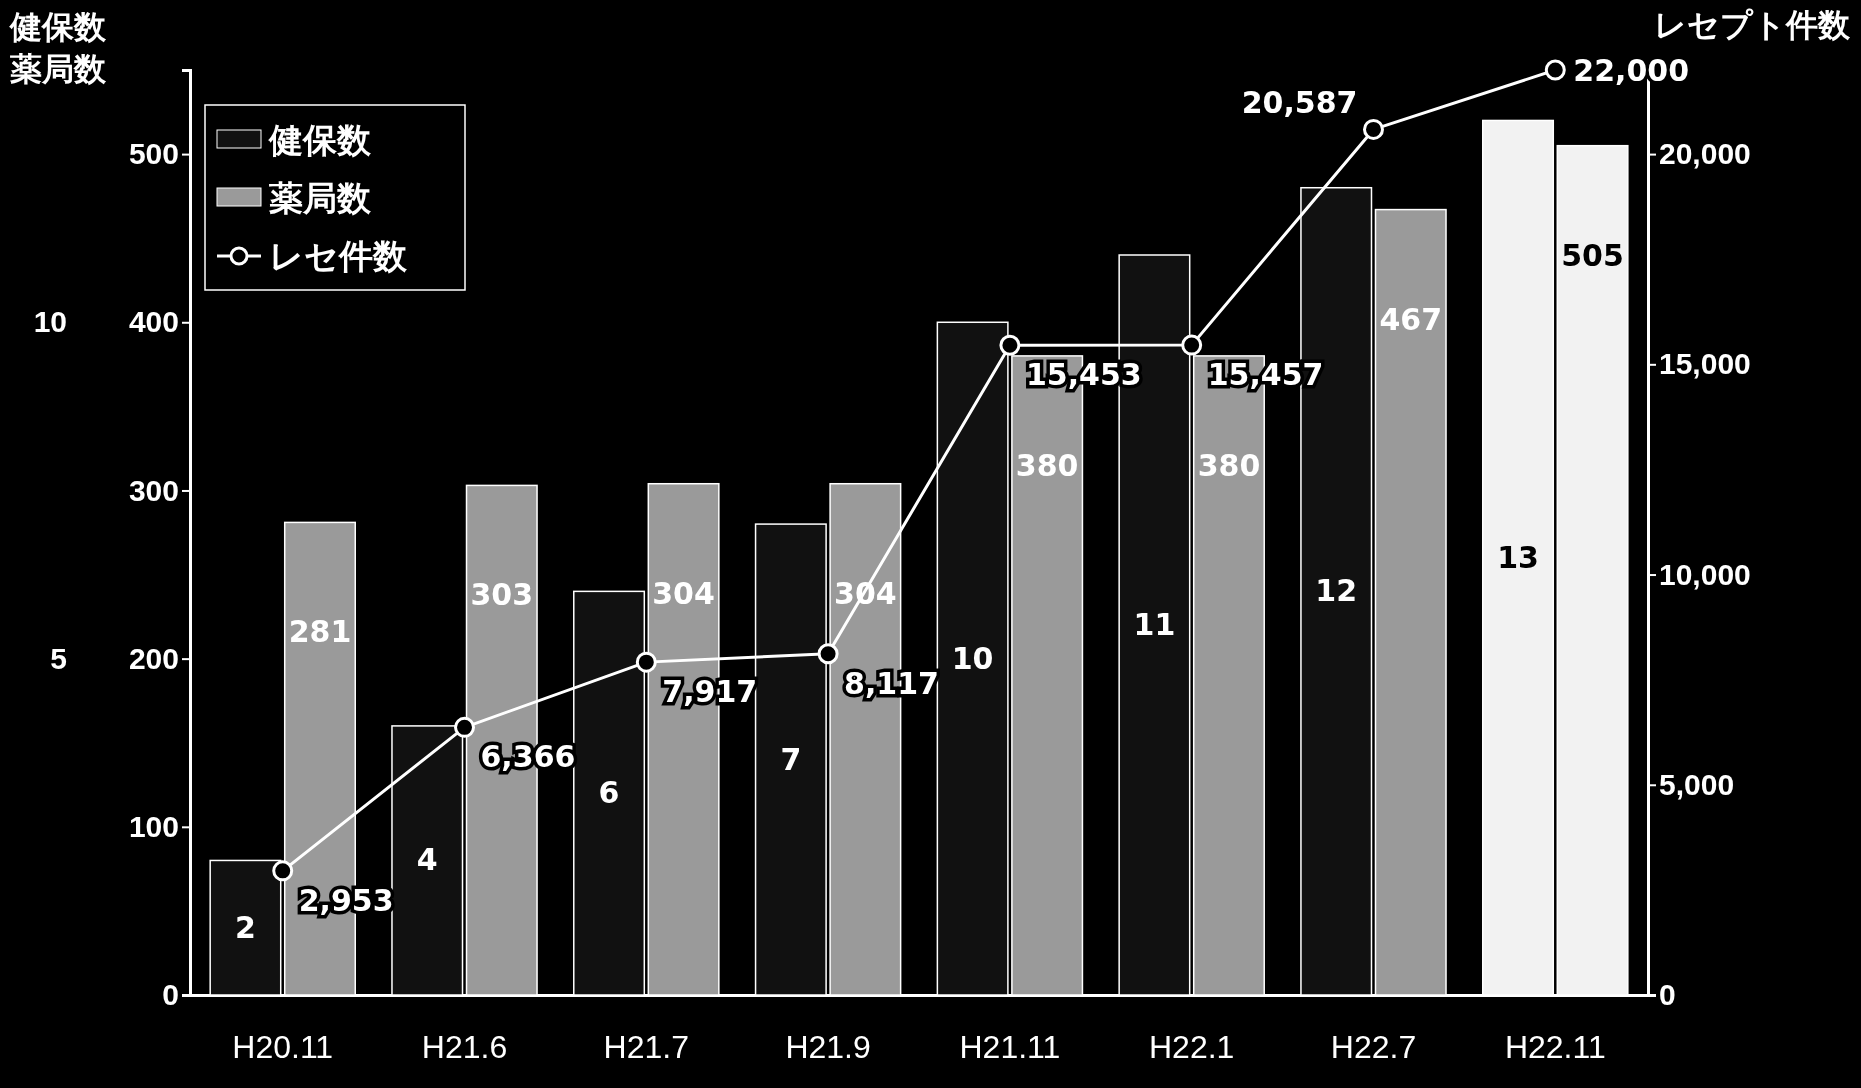 The image size is (1861, 1088). What do you see at coordinates (1752, 25) in the screenshot?
I see `y2-axis-title: レセプト件数` at bounding box center [1752, 25].